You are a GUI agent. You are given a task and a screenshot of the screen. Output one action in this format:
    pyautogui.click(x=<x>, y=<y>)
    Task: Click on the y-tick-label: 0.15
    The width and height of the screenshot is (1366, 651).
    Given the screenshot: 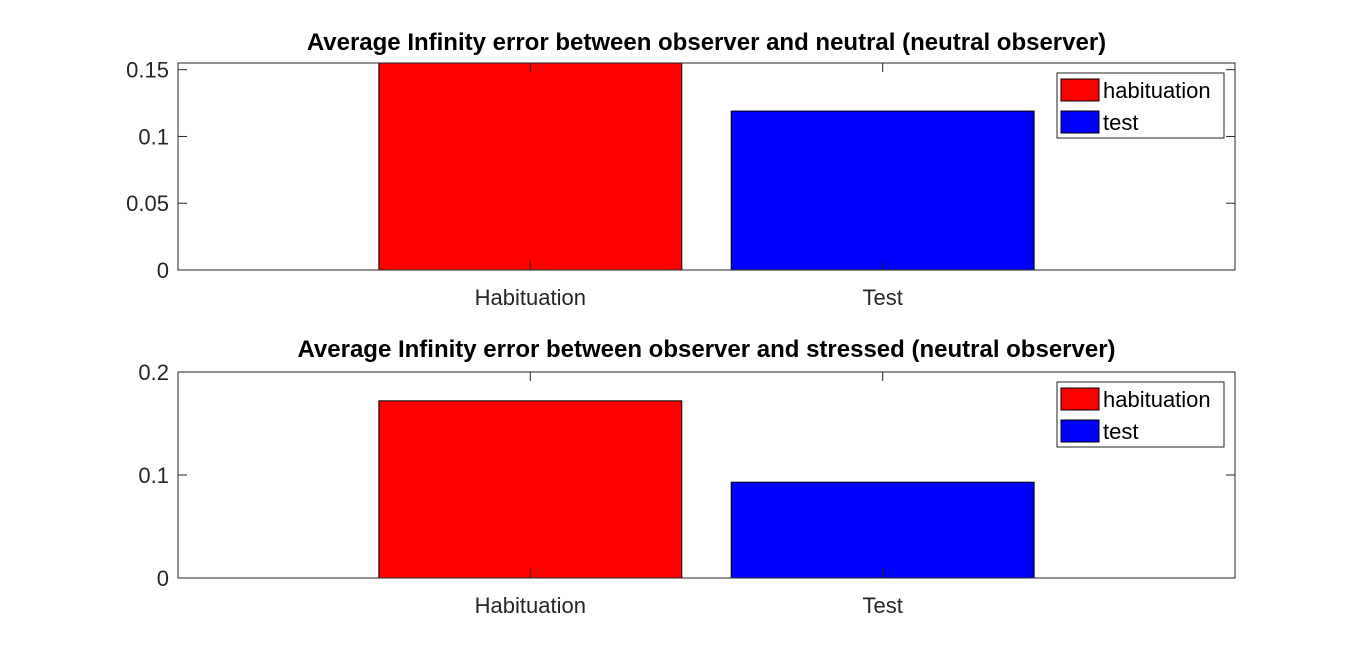 What is the action you would take?
    pyautogui.click(x=147, y=70)
    